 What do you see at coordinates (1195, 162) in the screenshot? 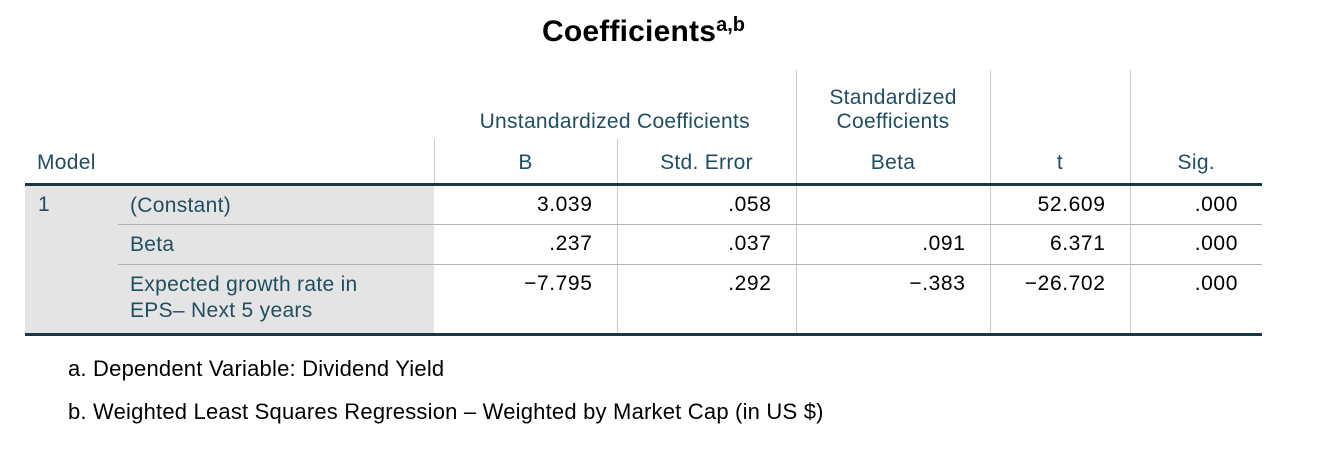
I see `column-header-sig: Sig.` at bounding box center [1195, 162].